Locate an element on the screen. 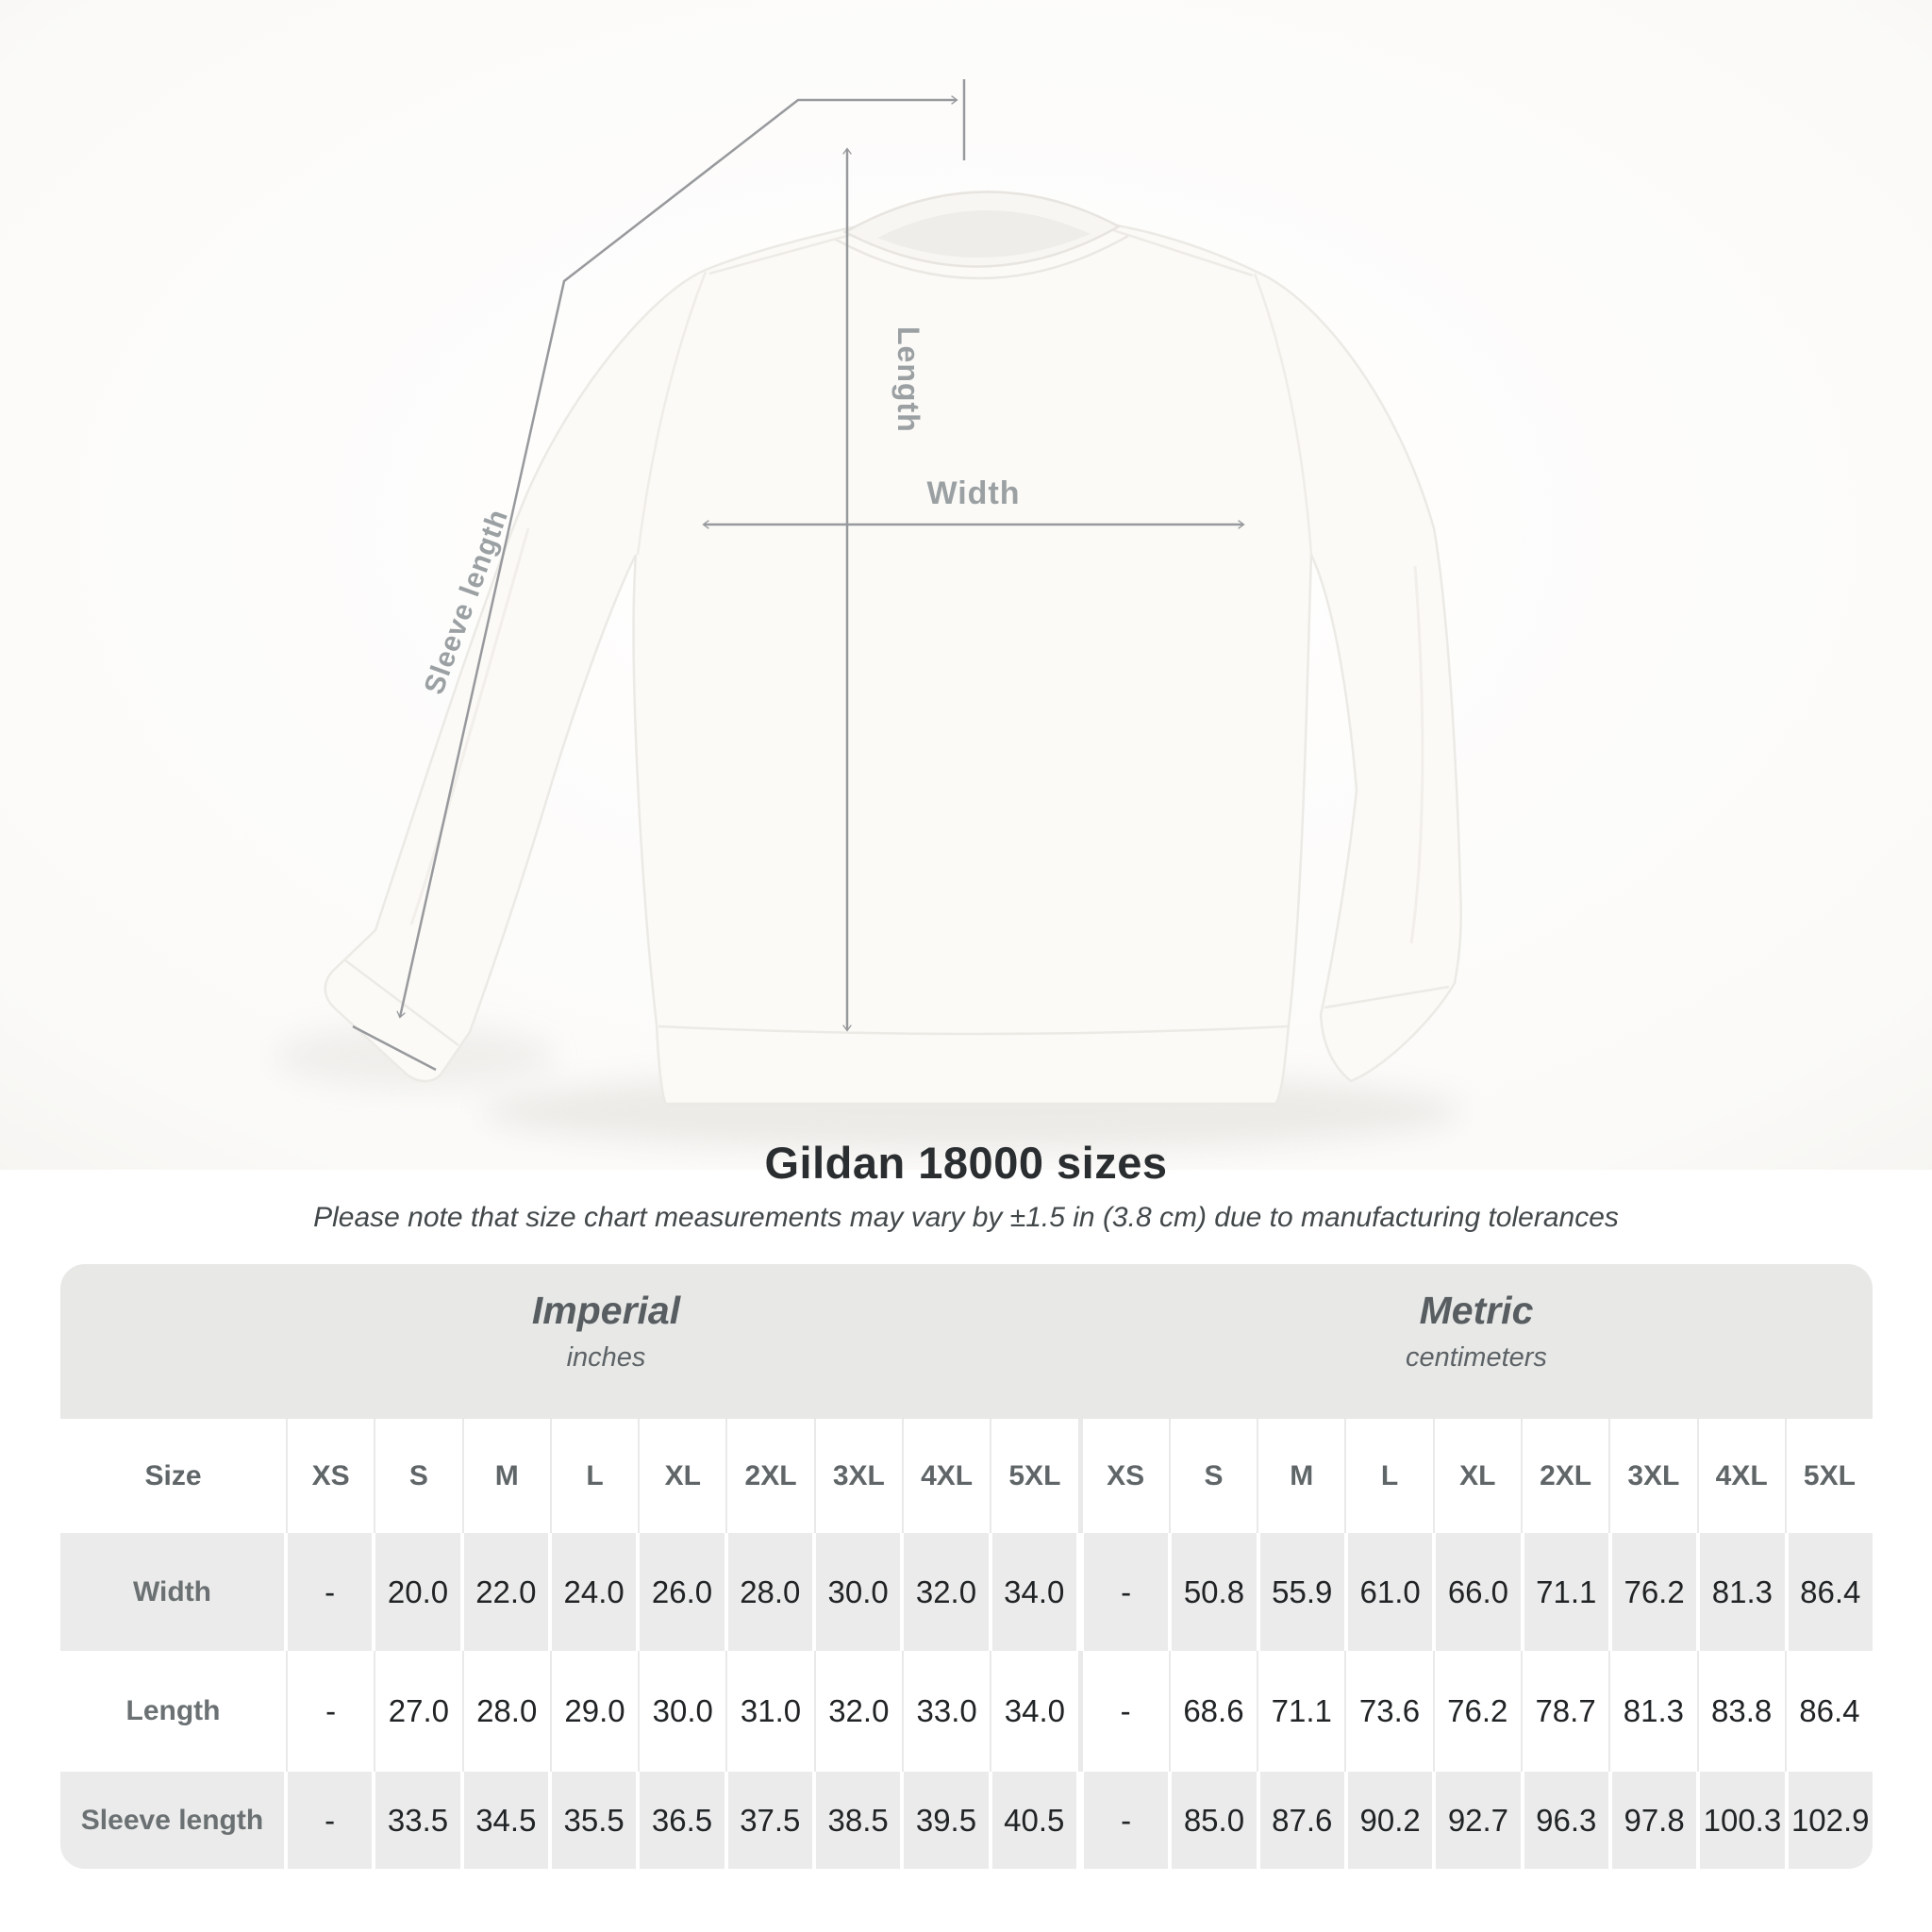  table-cell: 40.5 is located at coordinates (1037, 1821).